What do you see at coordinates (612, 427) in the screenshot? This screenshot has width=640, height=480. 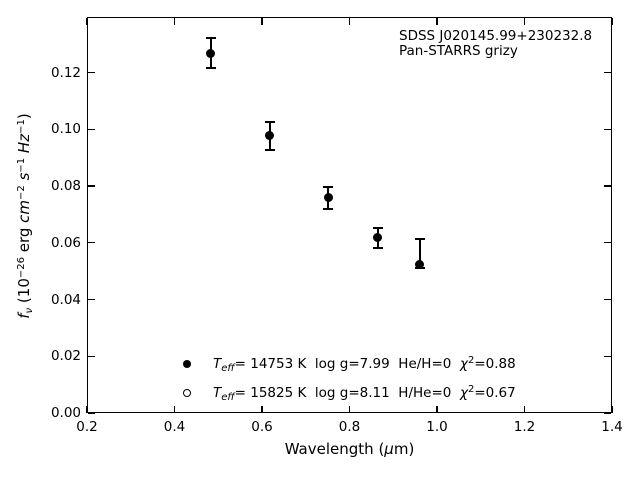 I see `x-tick-label: 1.4` at bounding box center [612, 427].